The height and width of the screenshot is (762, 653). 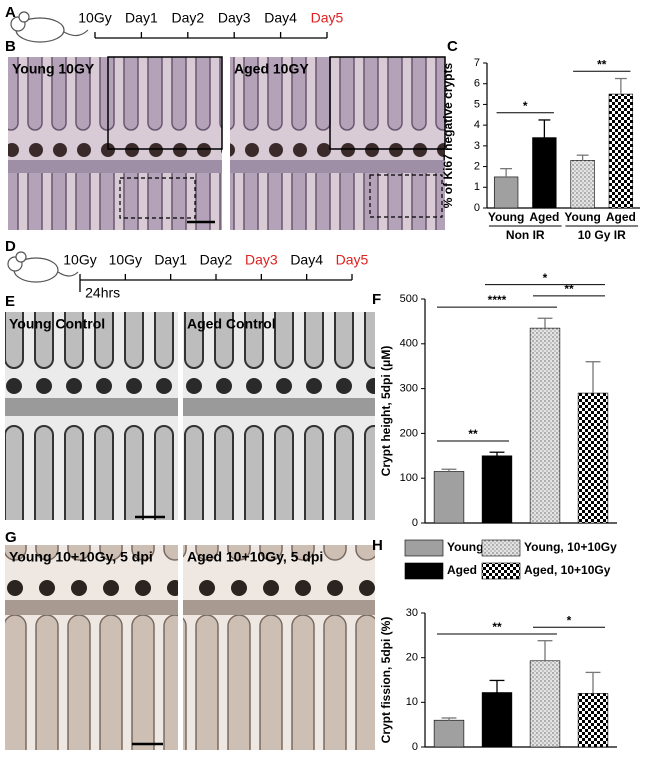 What do you see at coordinates (187, 18) in the screenshot?
I see `timeline-label: Day2` at bounding box center [187, 18].